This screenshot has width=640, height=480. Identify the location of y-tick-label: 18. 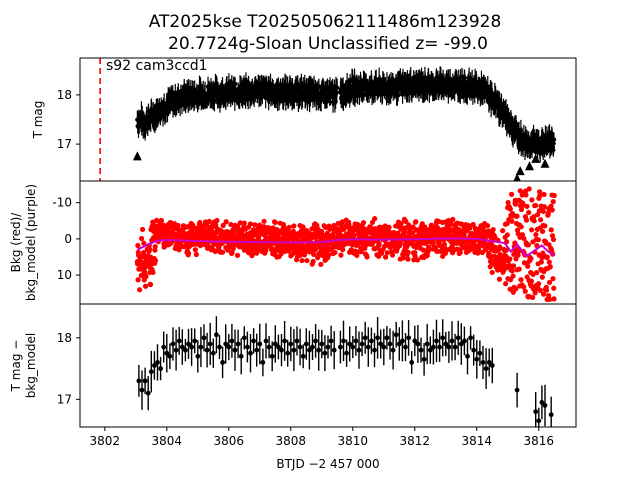
(64, 95).